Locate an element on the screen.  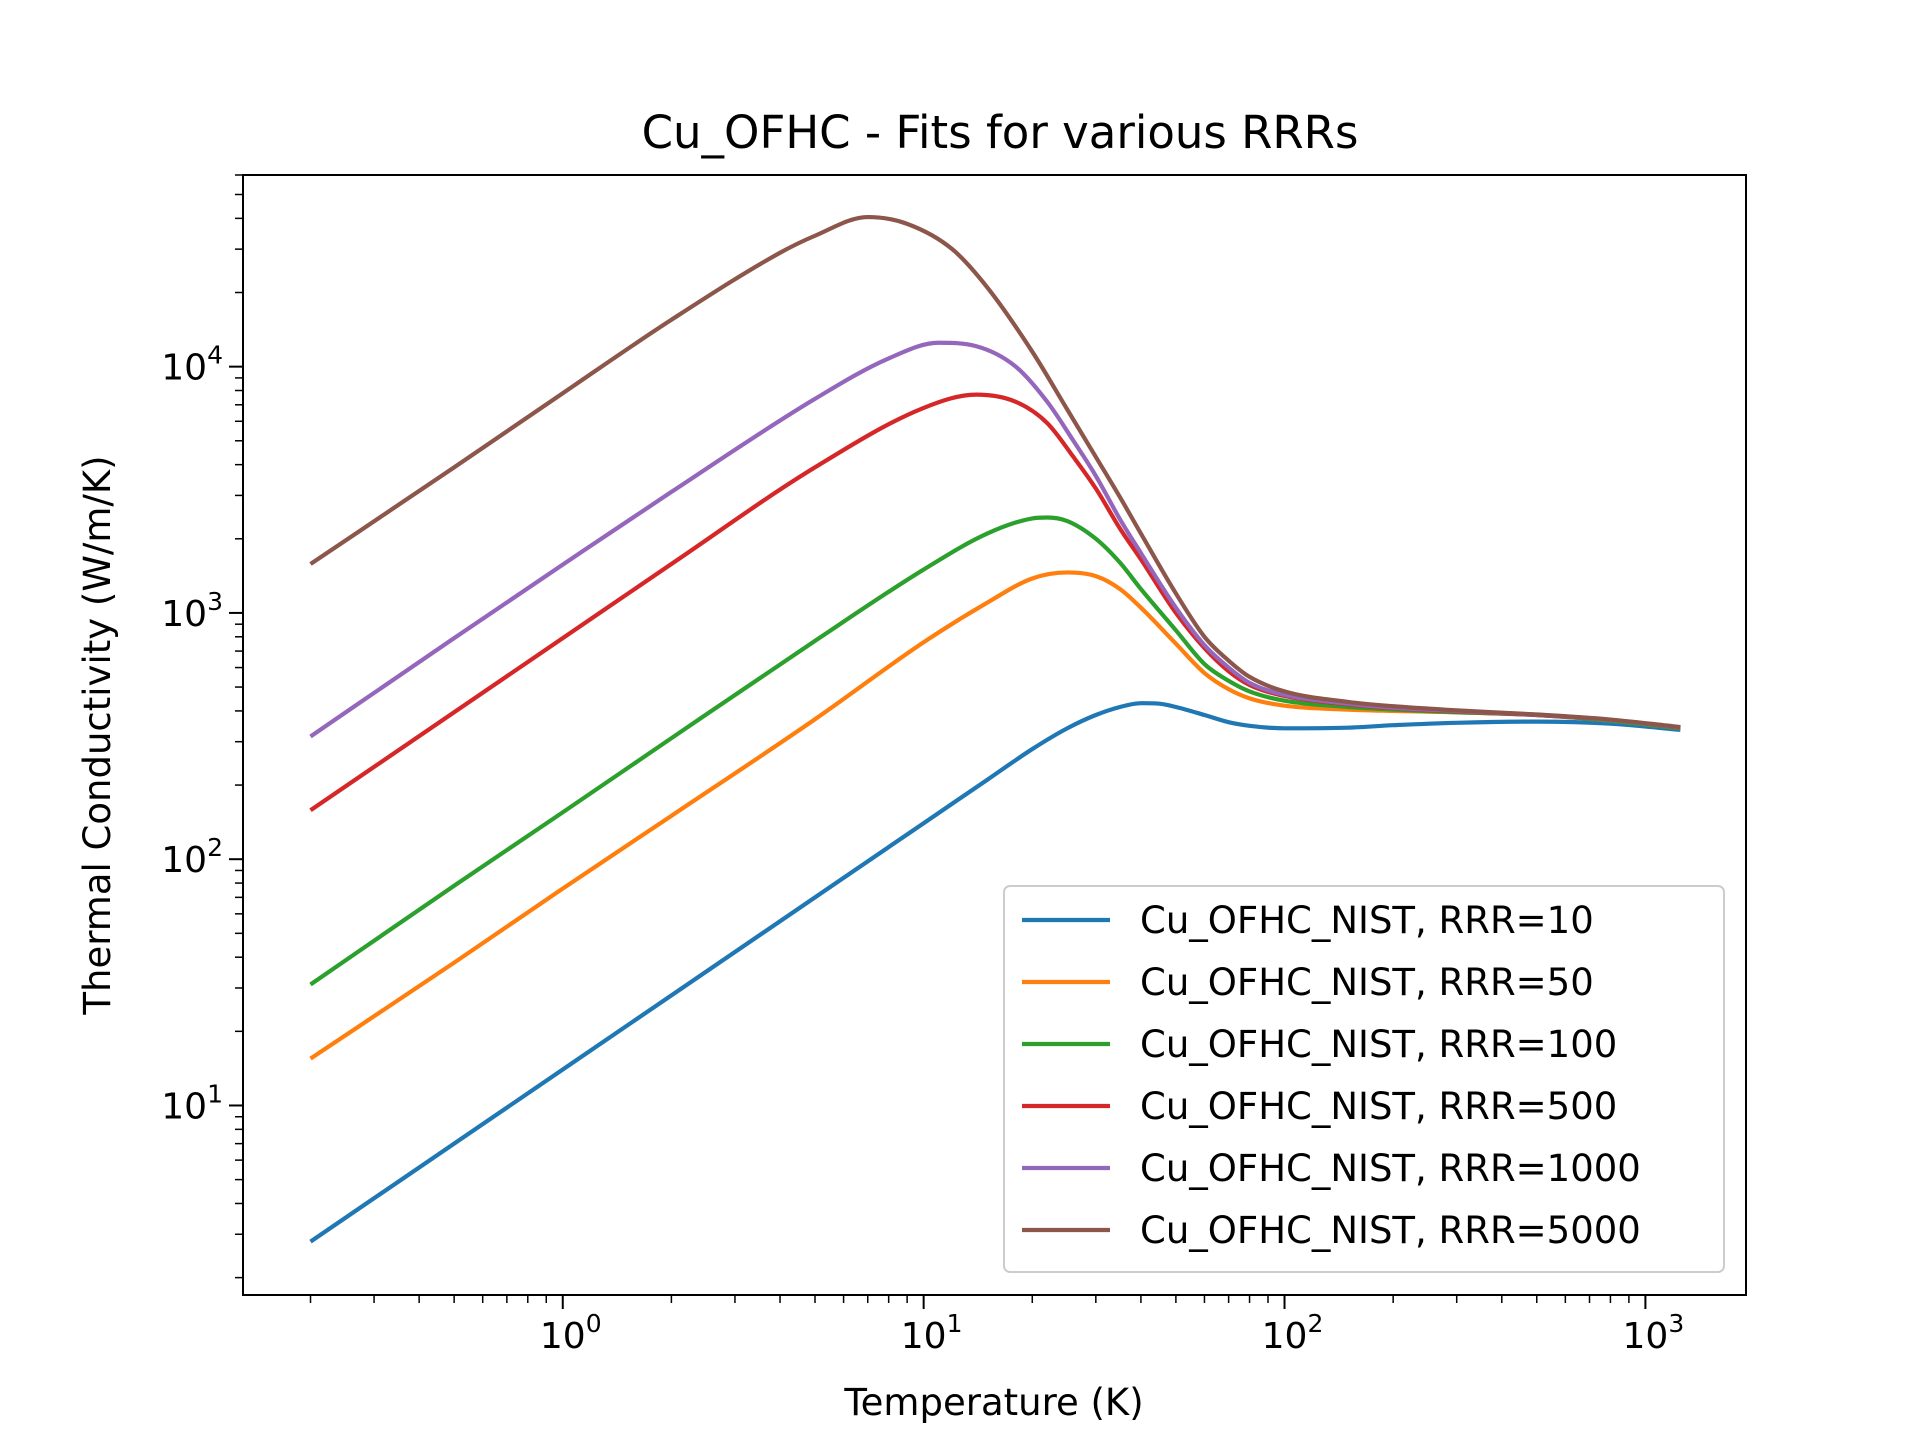
x-axis: 10⁰ 10¹ 10² 10³ is located at coordinates (997, 1326).